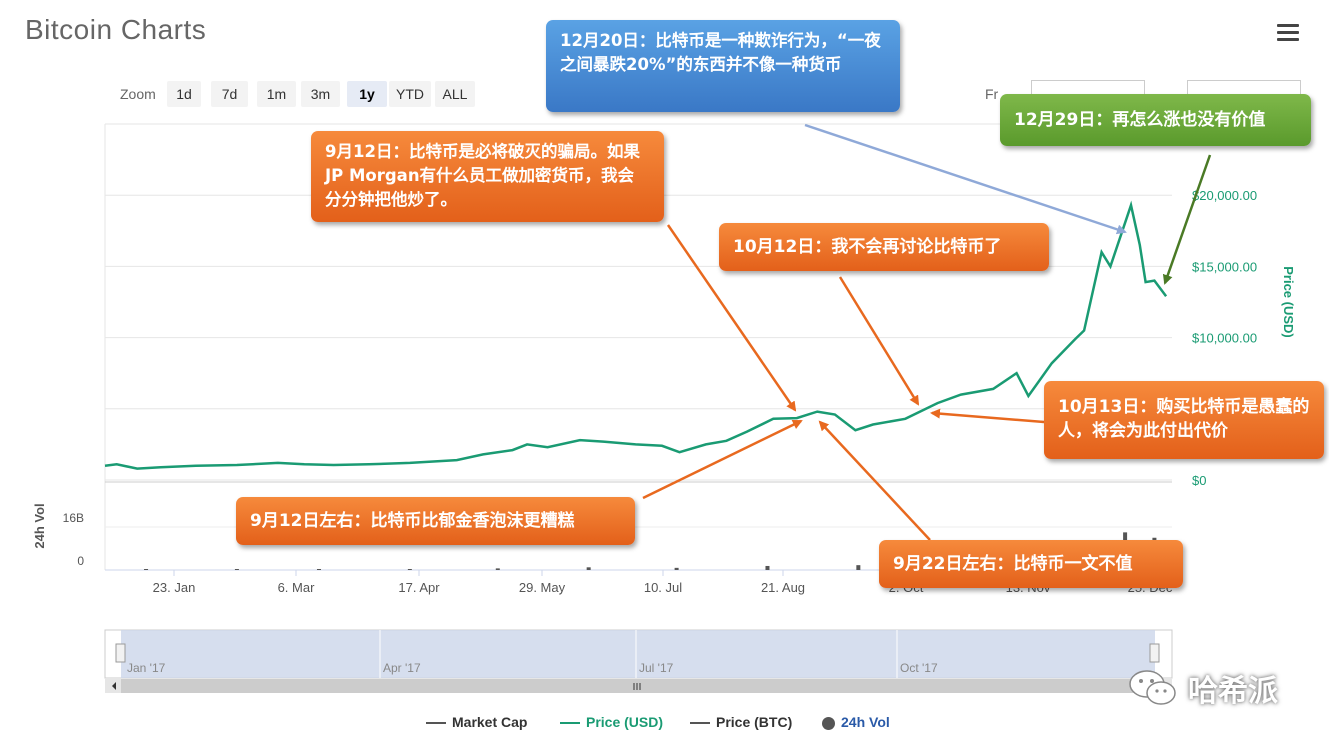 The height and width of the screenshot is (747, 1329). What do you see at coordinates (229, 94) in the screenshot?
I see `zoom-button-7d: 7d` at bounding box center [229, 94].